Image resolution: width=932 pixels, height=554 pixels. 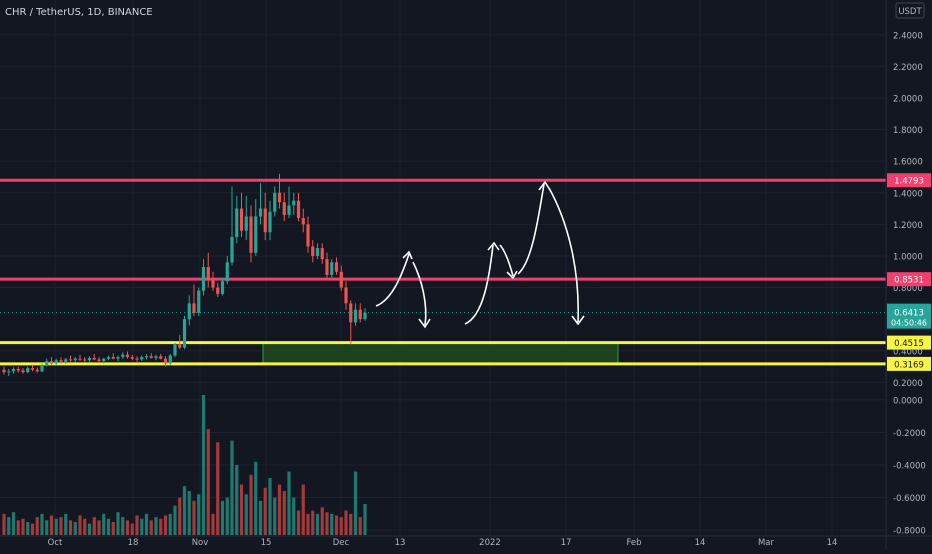 I want to click on time-tick-label: 13, so click(x=400, y=543).